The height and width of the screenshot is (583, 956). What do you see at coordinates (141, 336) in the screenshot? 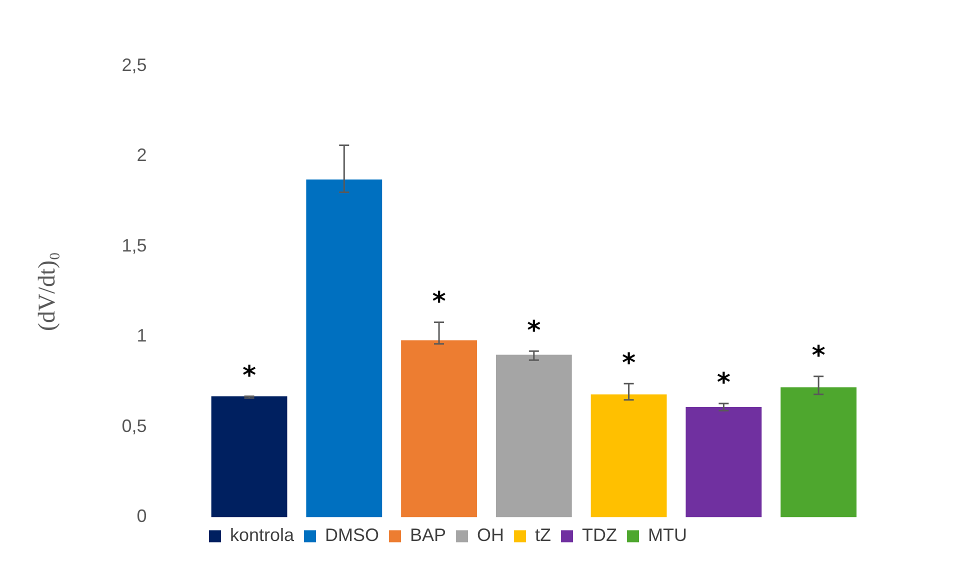
I see `y-tick-label: 1` at bounding box center [141, 336].